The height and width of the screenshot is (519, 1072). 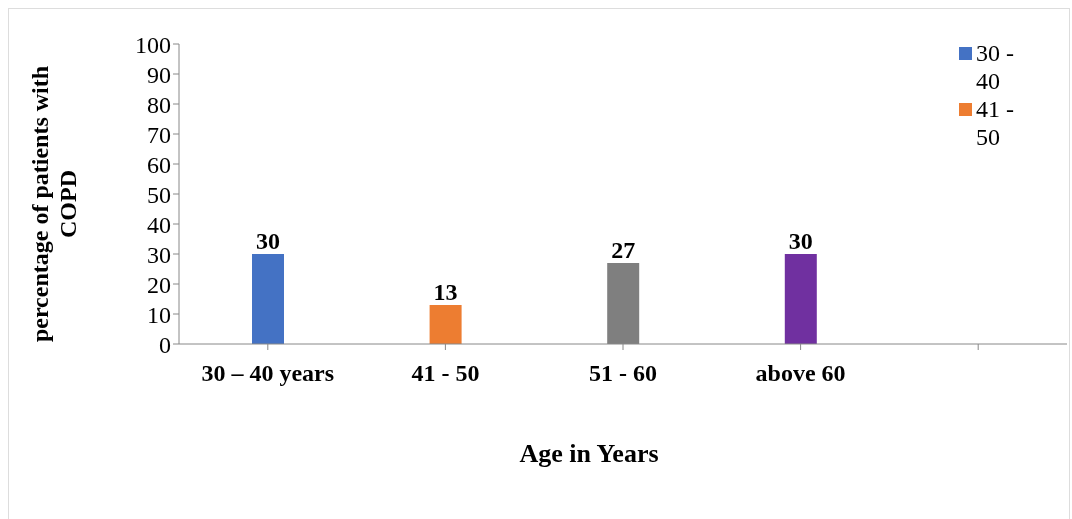 I want to click on y-tick-label: 50, so click(x=159, y=194).